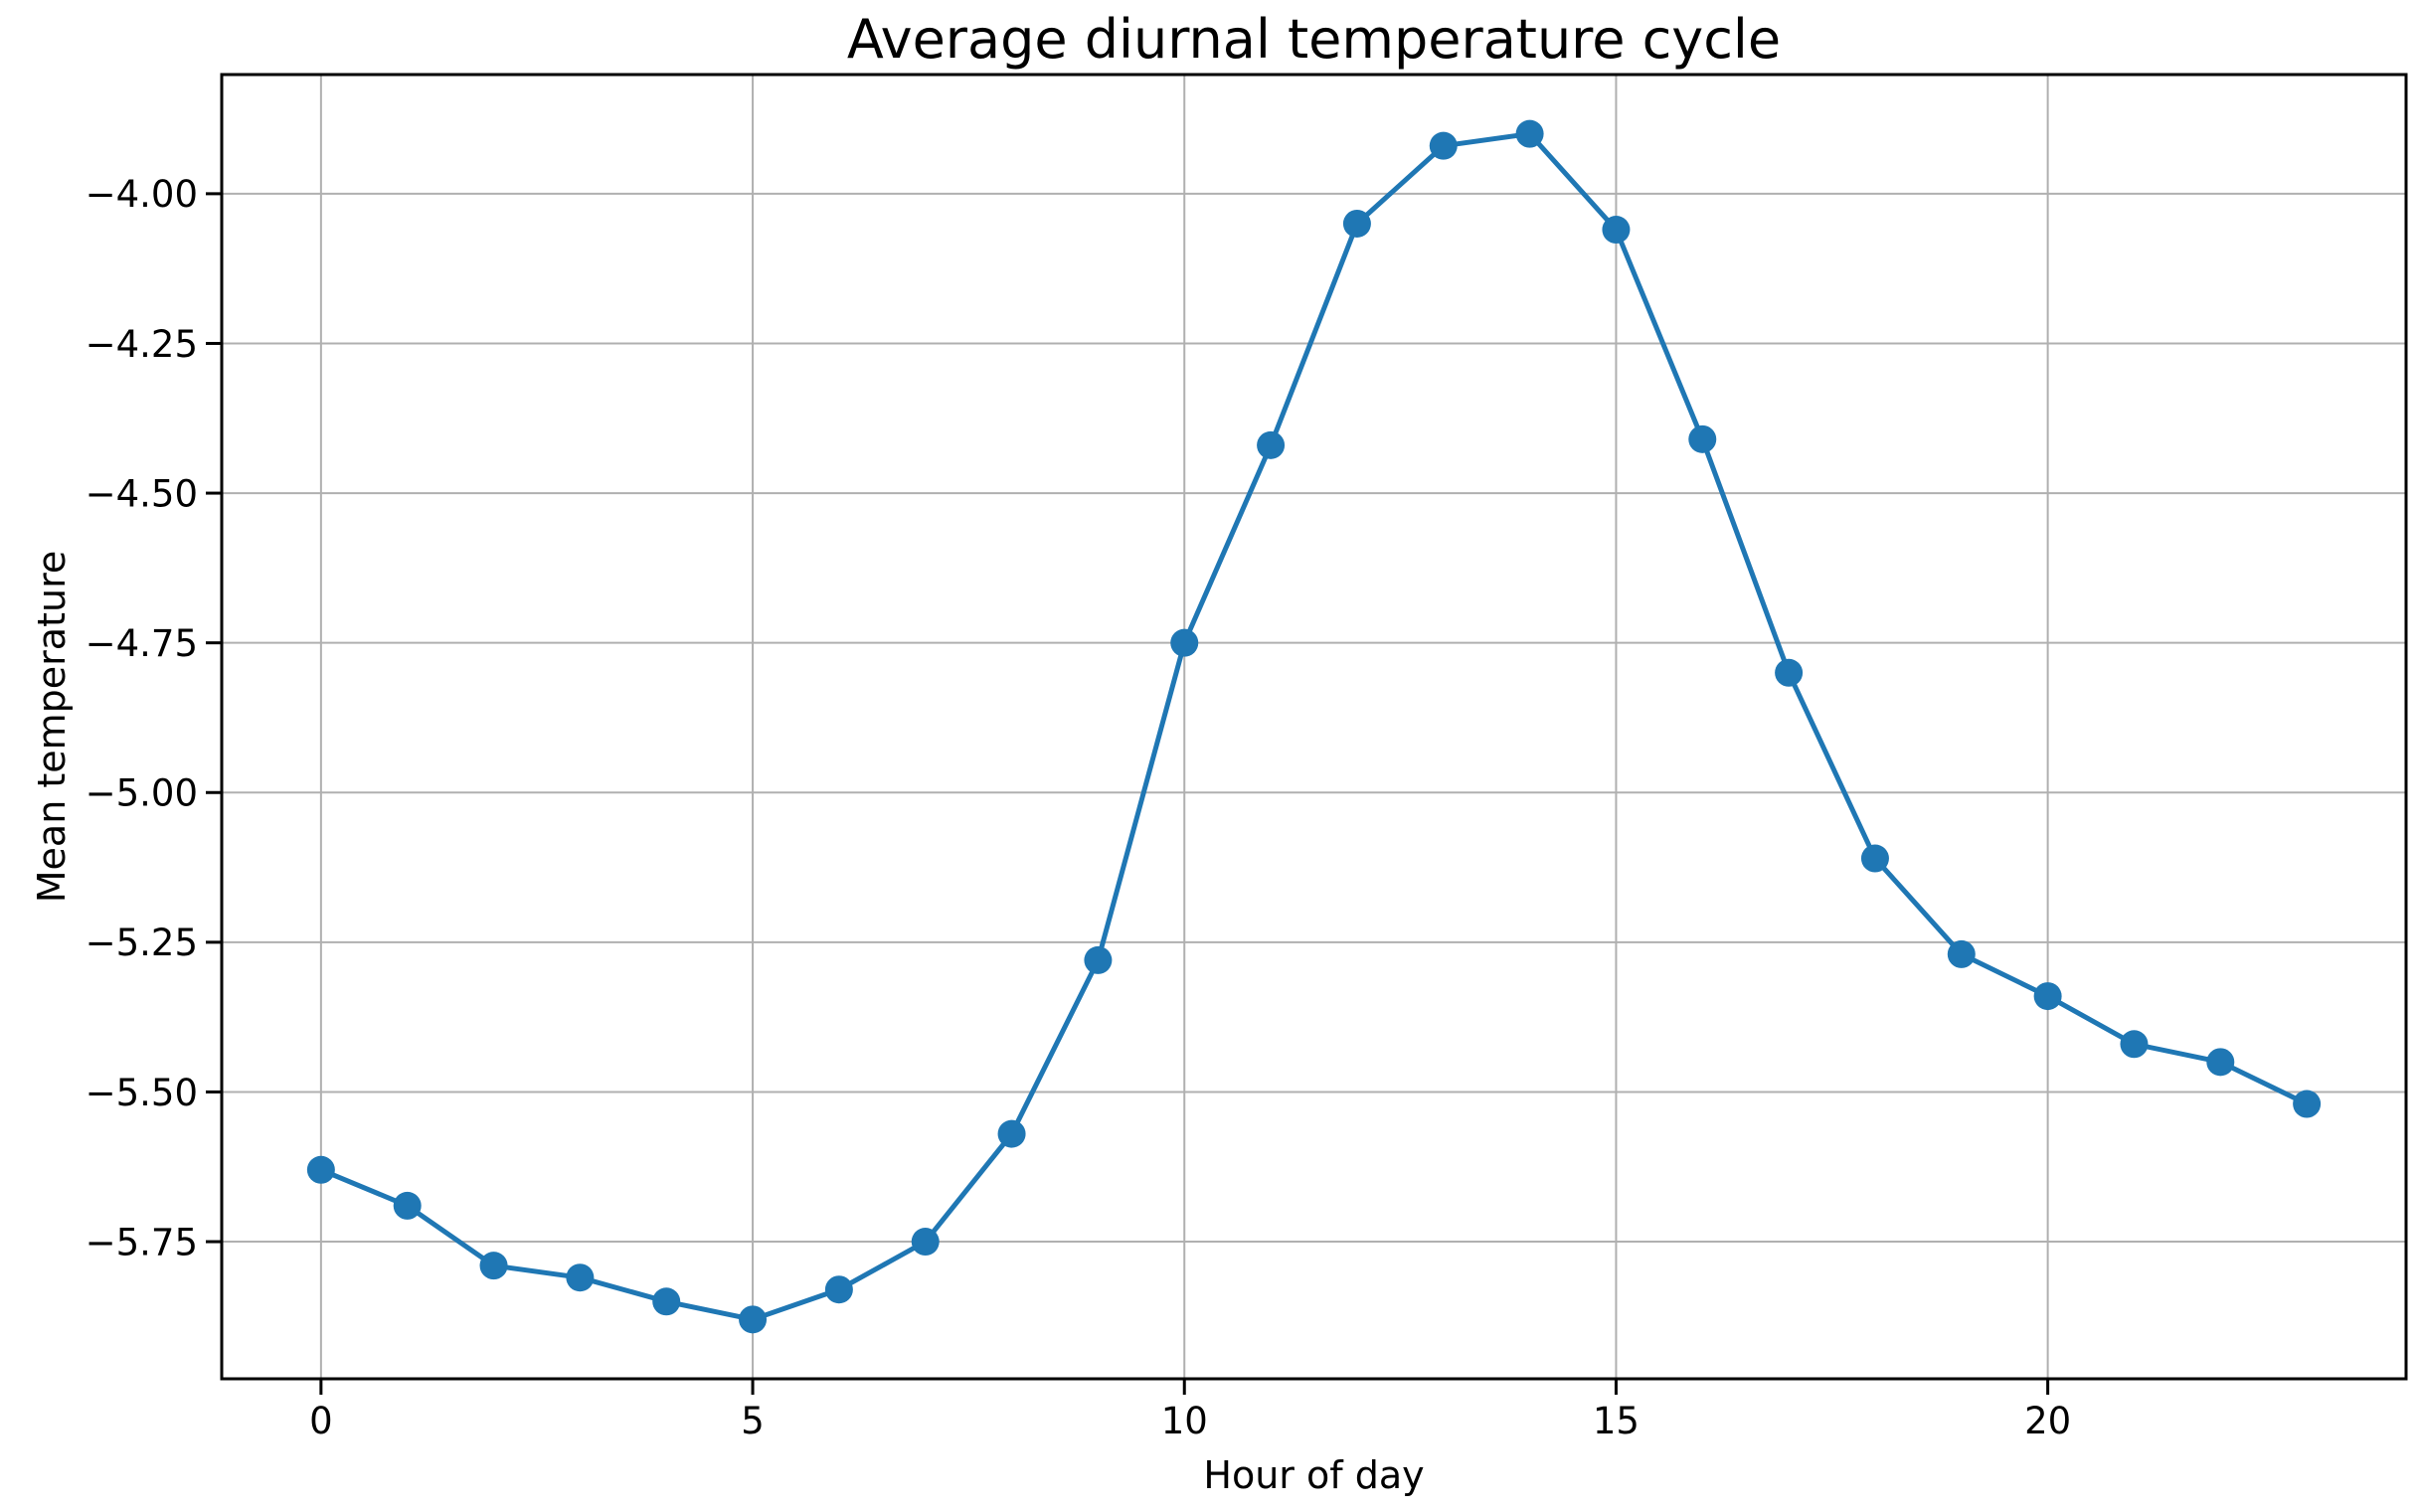 The width and height of the screenshot is (2419, 1512). I want to click on x-tick-label: 10, so click(1184, 1421).